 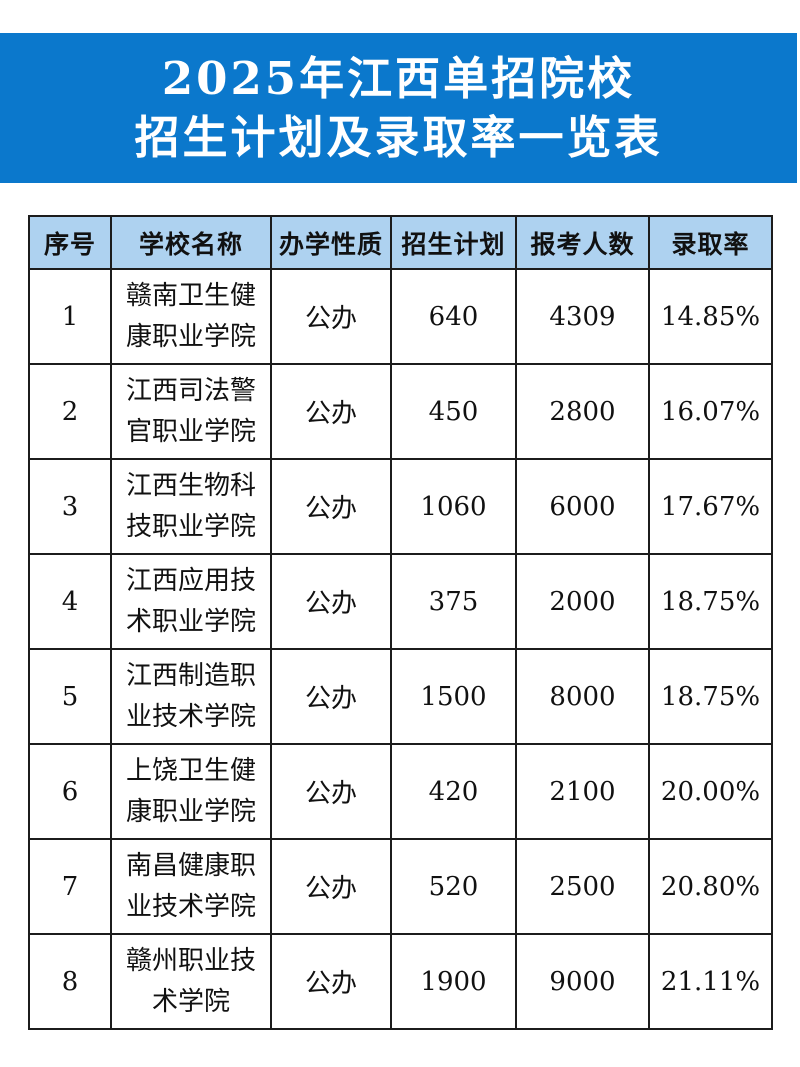 What do you see at coordinates (710, 242) in the screenshot?
I see `header-cell-admission-rate: 录取率` at bounding box center [710, 242].